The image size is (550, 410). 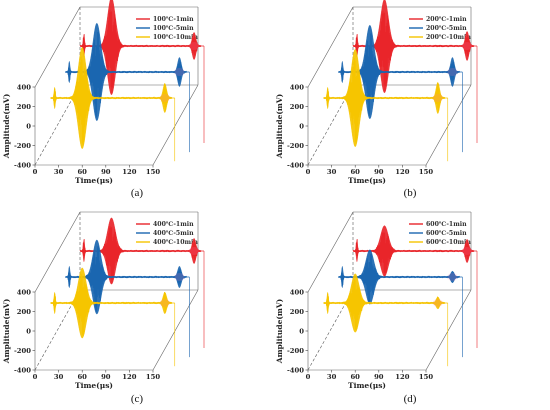 What do you see at coordinates (446, 233) in the screenshot?
I see `legend-entry: 600℃-5min` at bounding box center [446, 233].